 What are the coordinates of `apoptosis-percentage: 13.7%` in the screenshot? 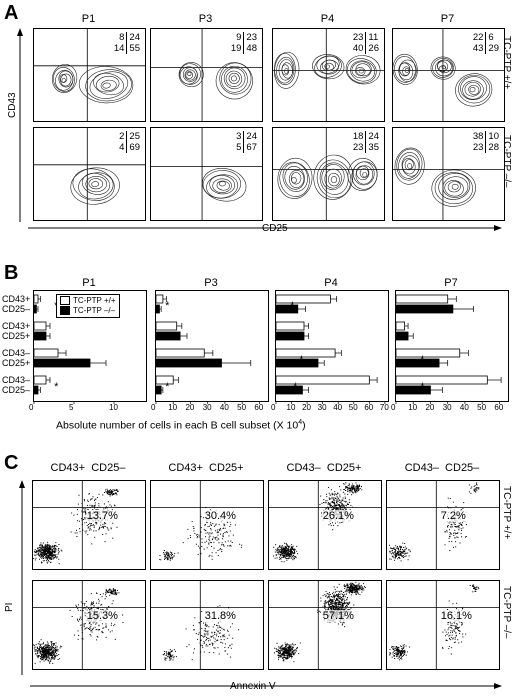 It's located at (102, 515).